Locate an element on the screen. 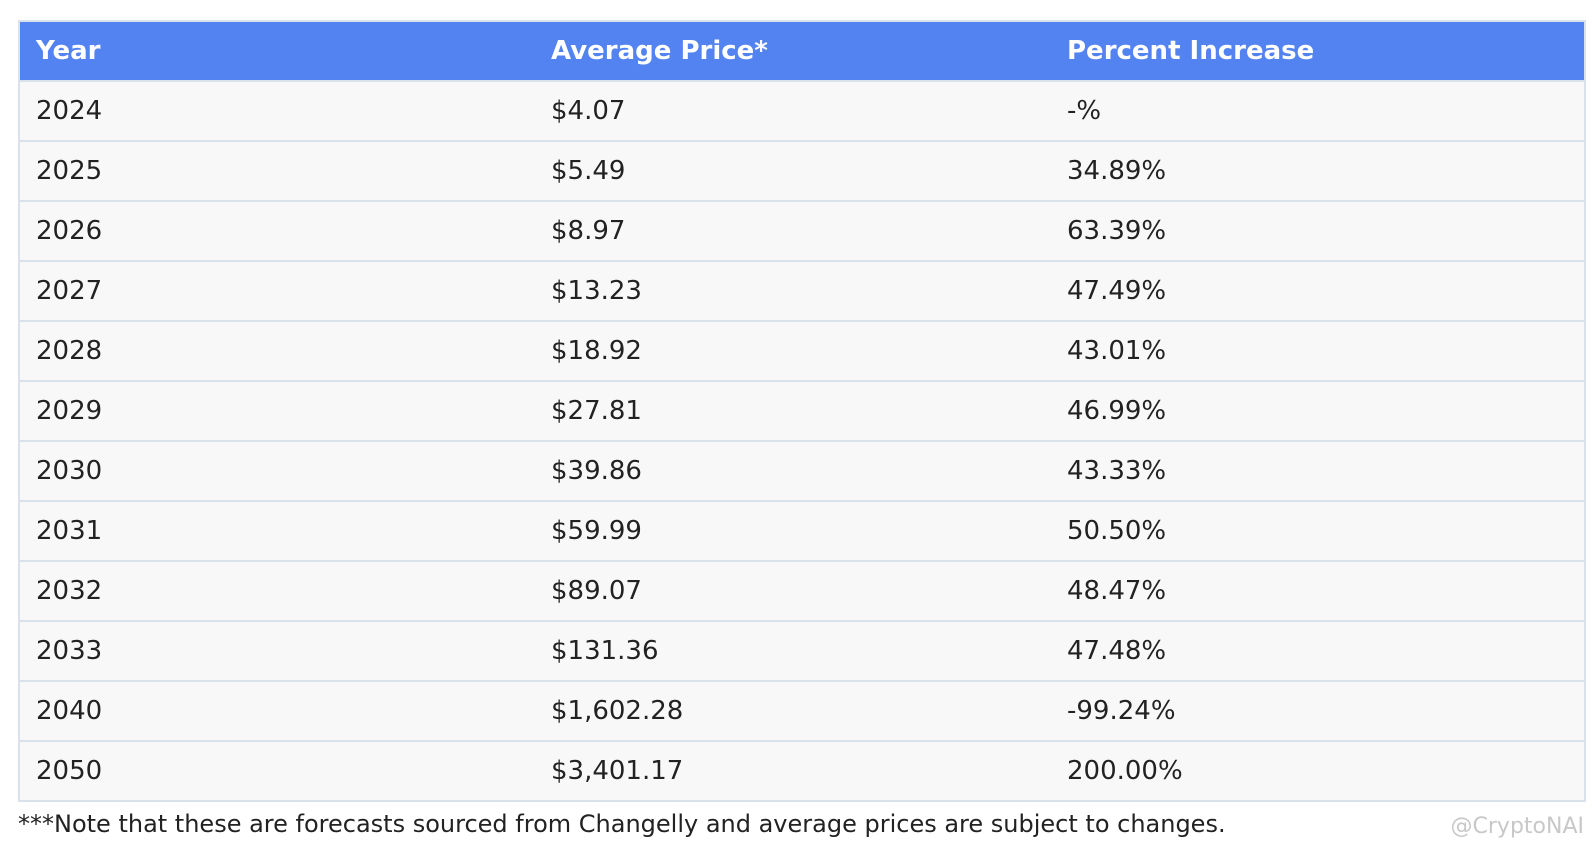  table-cell: 2026 is located at coordinates (277, 230).